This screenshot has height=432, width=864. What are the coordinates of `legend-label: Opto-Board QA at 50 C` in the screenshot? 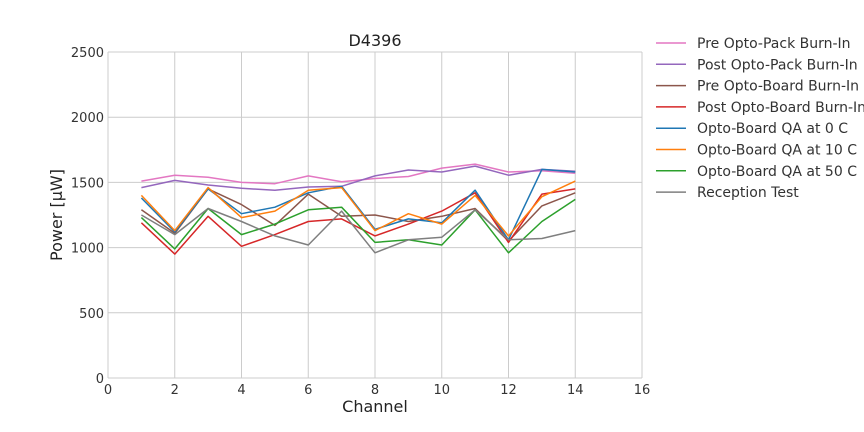 It's located at (777, 172).